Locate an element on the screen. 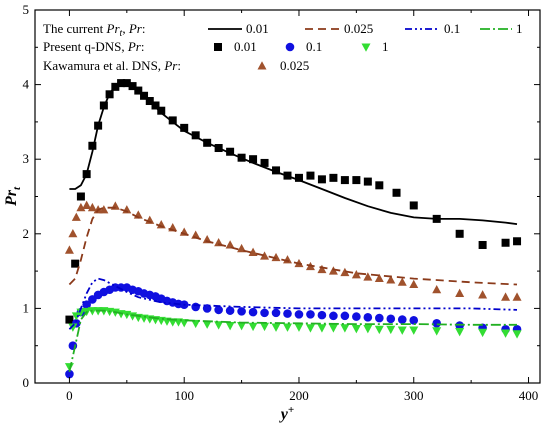 The image size is (550, 427). legend-entry-label: 0.025 is located at coordinates (358, 28).